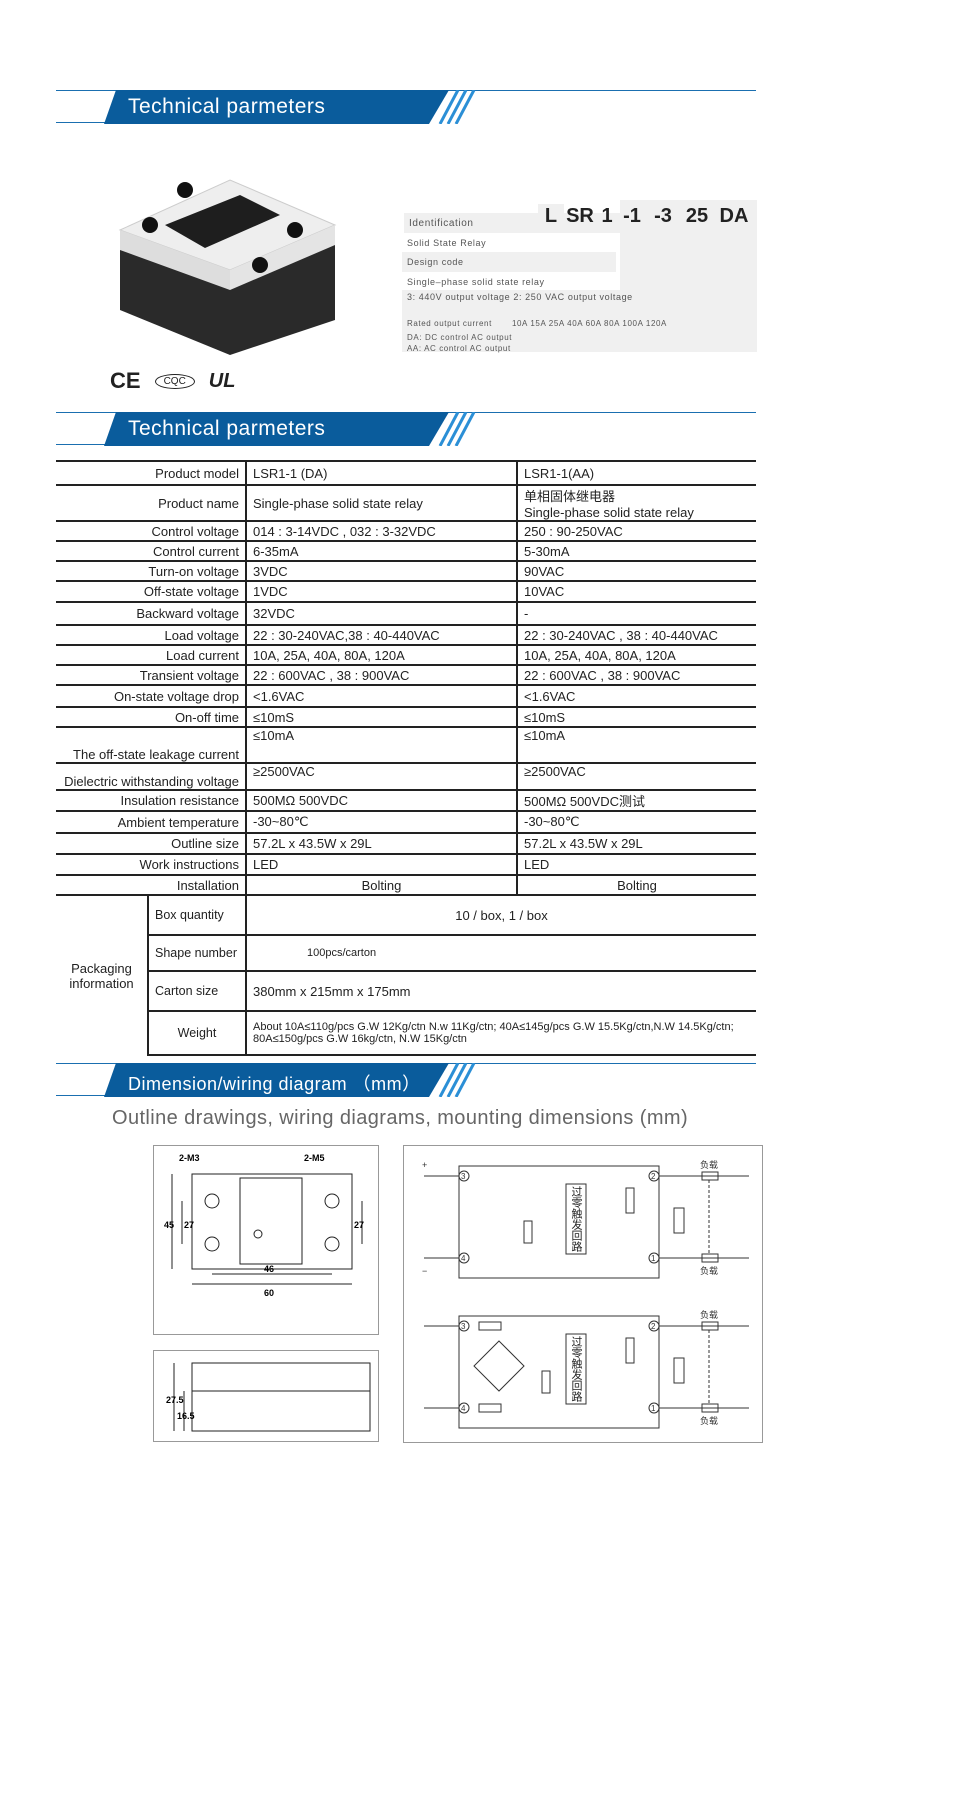 This screenshot has height=1814, width=967. I want to click on table-row: Ambient temperature -30~80℃ -30~80℃, so click(406, 821).